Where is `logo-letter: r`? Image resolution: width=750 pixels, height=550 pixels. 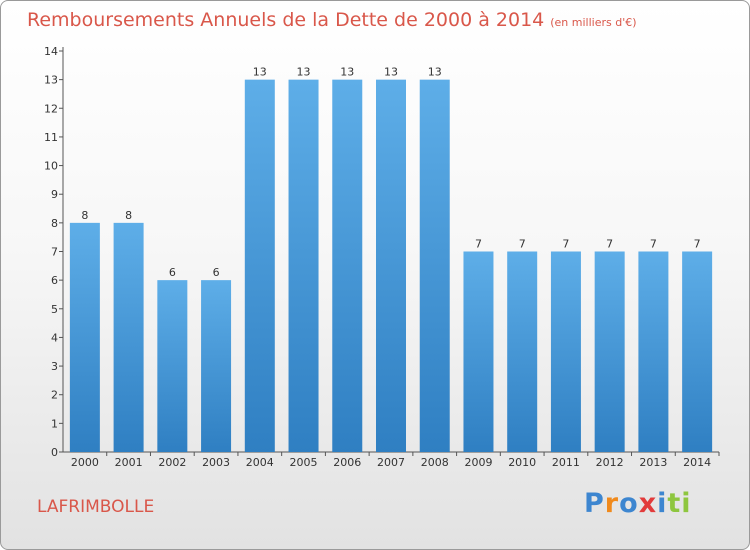 logo-letter: r is located at coordinates (612, 503).